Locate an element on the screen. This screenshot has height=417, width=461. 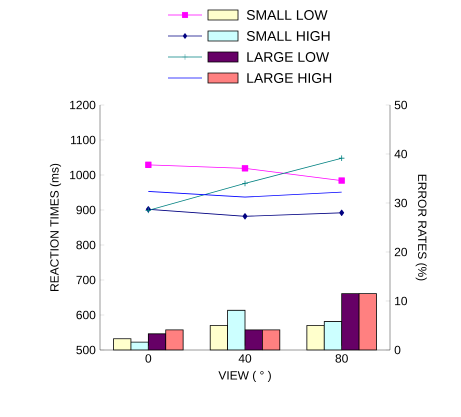
x-tick-label: 80 is located at coordinates (342, 358).